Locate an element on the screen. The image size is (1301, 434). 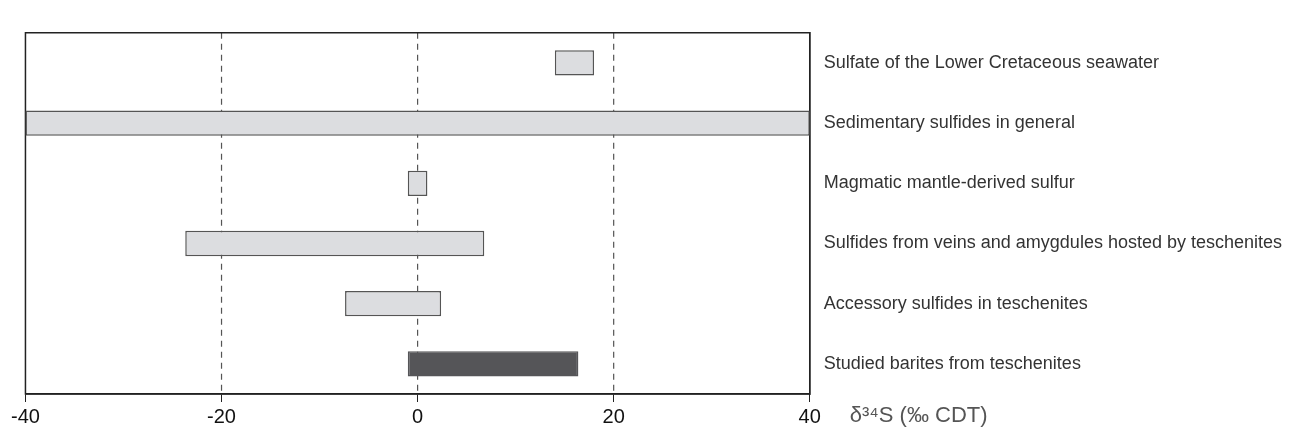
x-tick-label: 40 is located at coordinates (809, 415).